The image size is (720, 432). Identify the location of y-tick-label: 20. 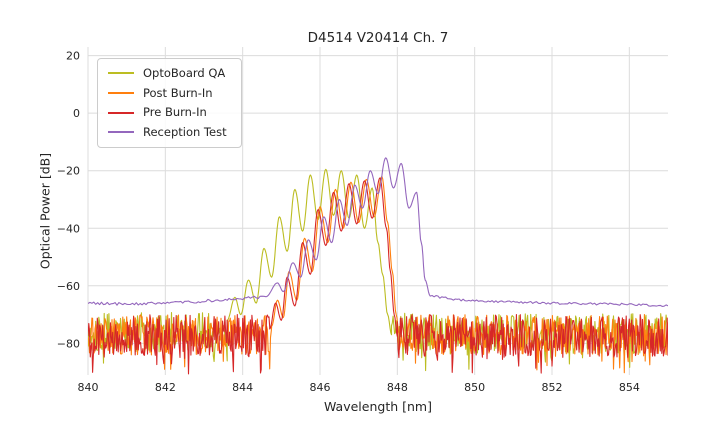
(73, 56).